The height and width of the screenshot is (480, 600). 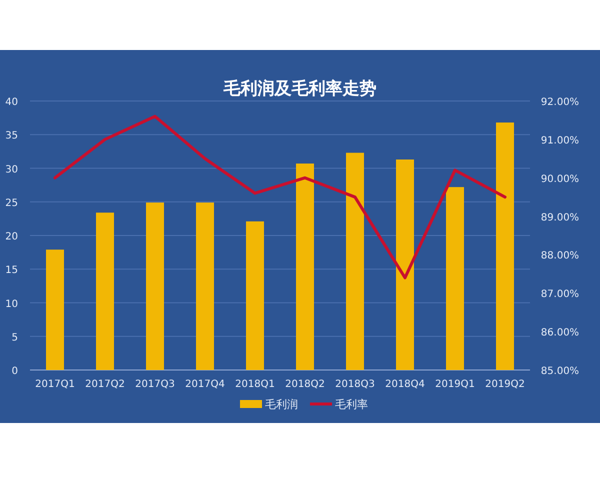 What do you see at coordinates (560, 218) in the screenshot?
I see `y2-tick-label: 89.00%` at bounding box center [560, 218].